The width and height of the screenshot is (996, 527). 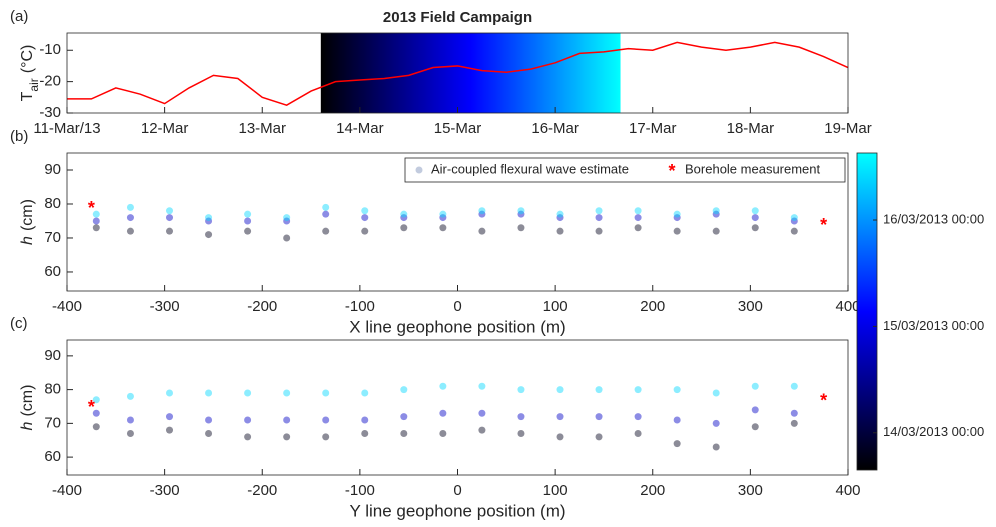 What do you see at coordinates (847, 490) in the screenshot?
I see `x-tick-label: 400` at bounding box center [847, 490].